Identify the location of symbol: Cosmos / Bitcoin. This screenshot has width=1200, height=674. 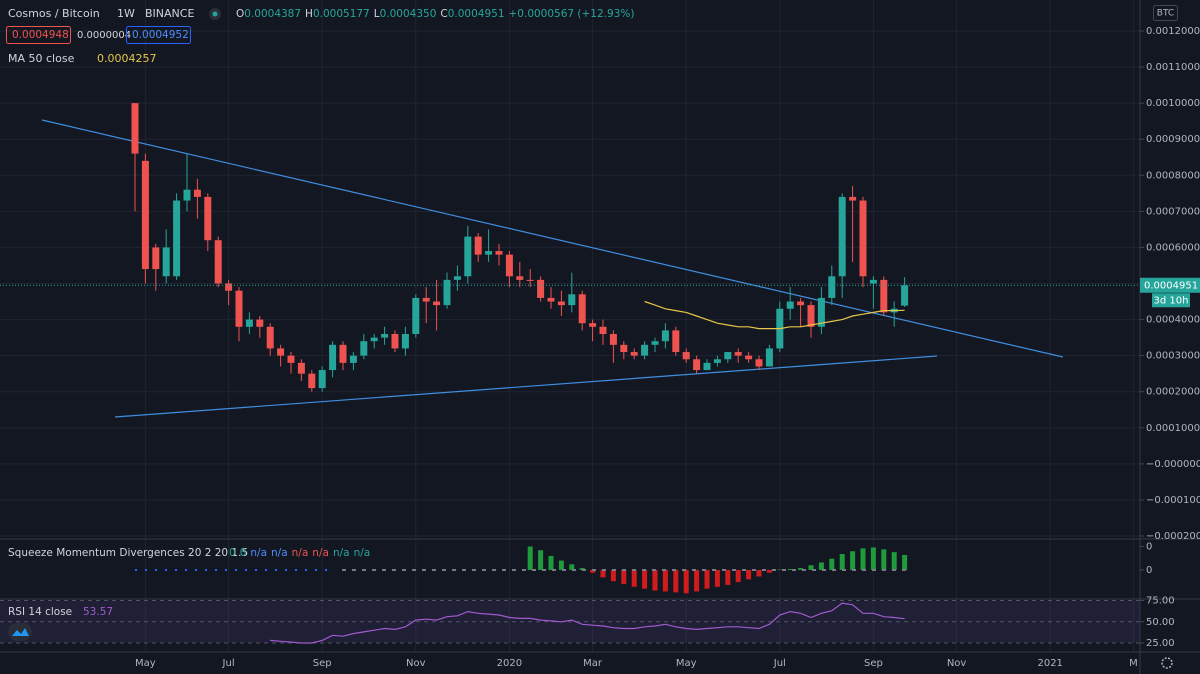
(54, 13).